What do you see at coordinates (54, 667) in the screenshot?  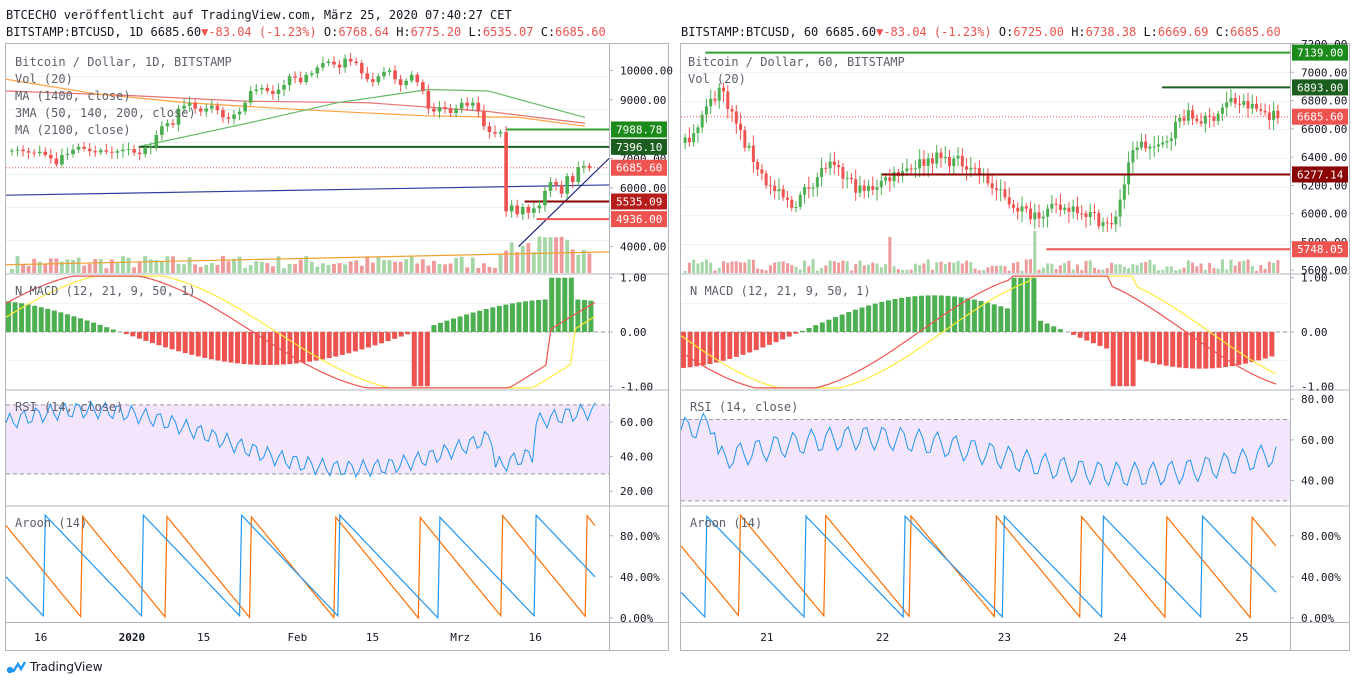 I see `tradingview-logo: TradingView` at bounding box center [54, 667].